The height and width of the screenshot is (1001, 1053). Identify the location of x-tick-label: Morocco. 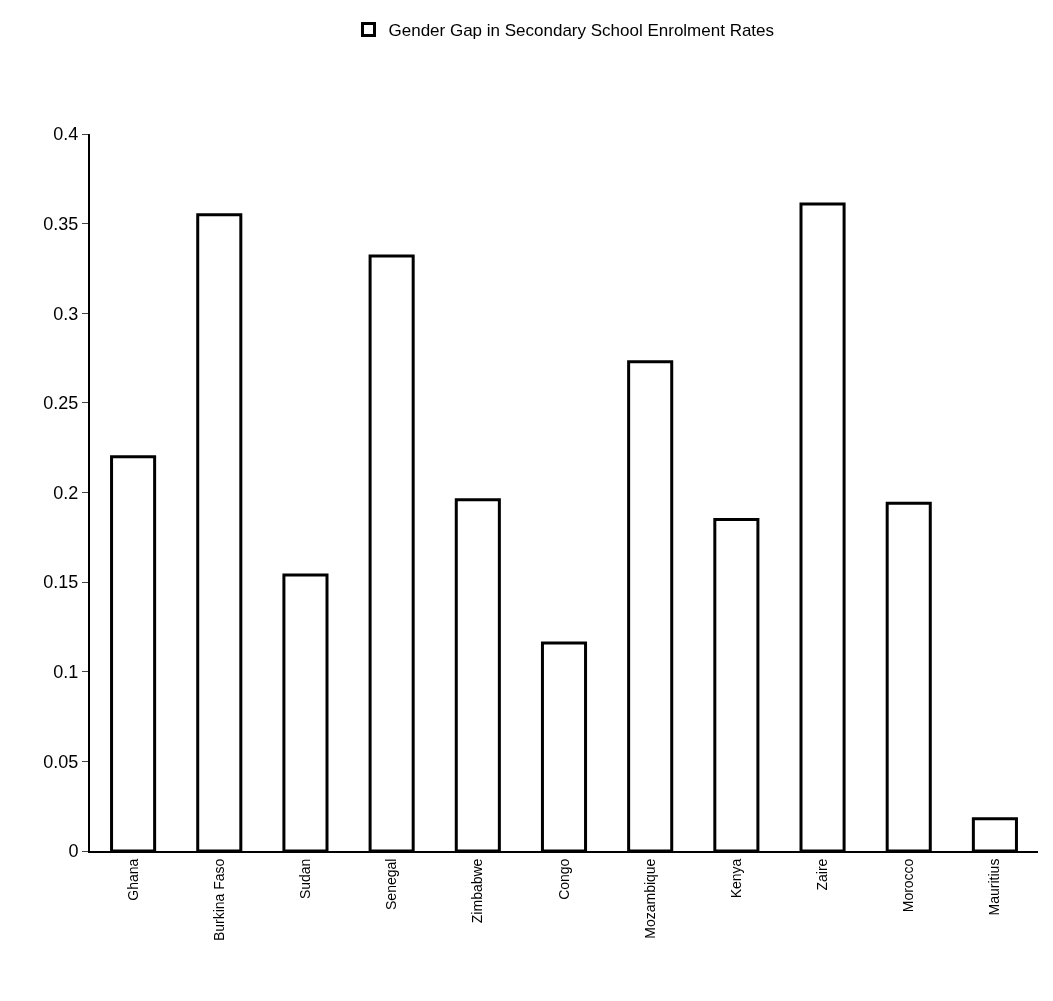
(908, 885).